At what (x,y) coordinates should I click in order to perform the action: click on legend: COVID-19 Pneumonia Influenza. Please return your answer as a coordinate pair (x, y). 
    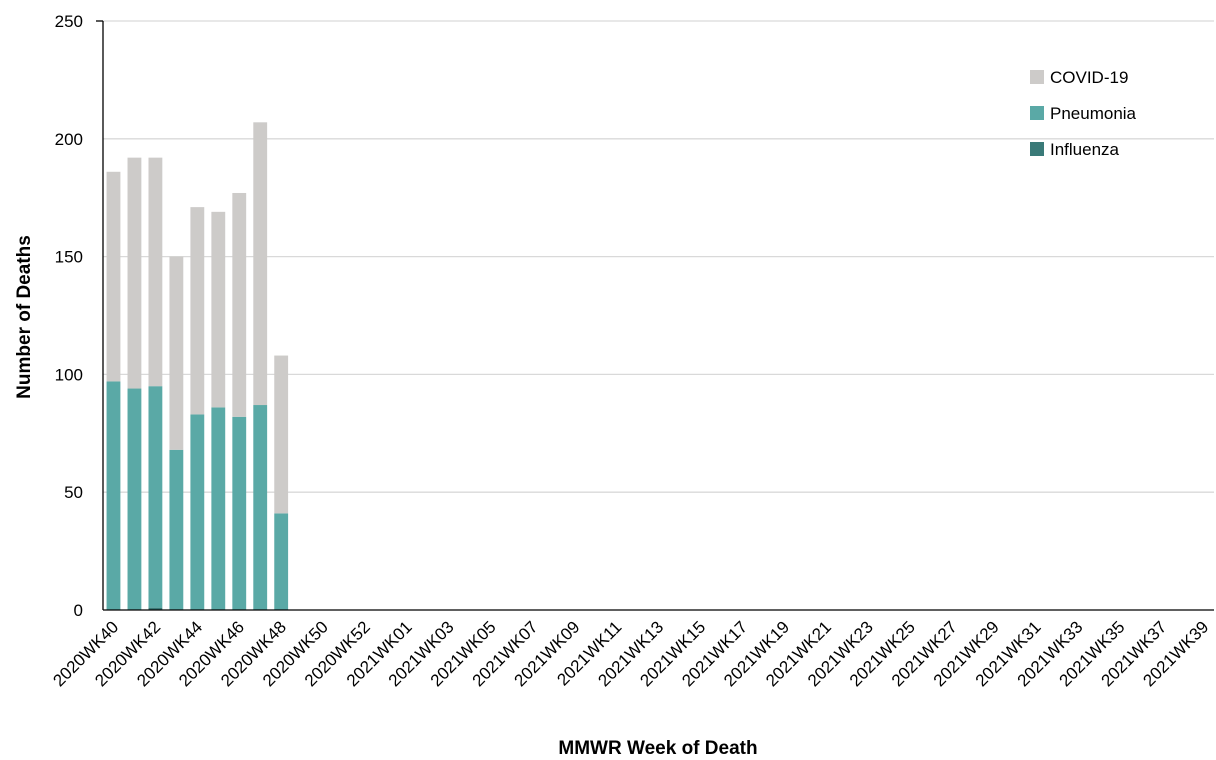
    Looking at the image, I should click on (1083, 113).